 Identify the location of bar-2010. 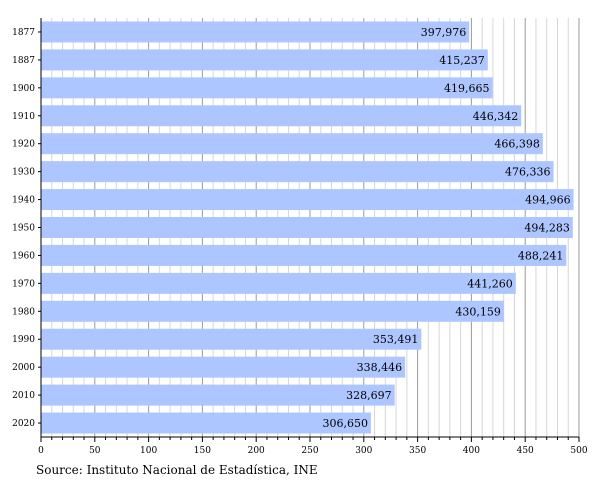
(218, 395).